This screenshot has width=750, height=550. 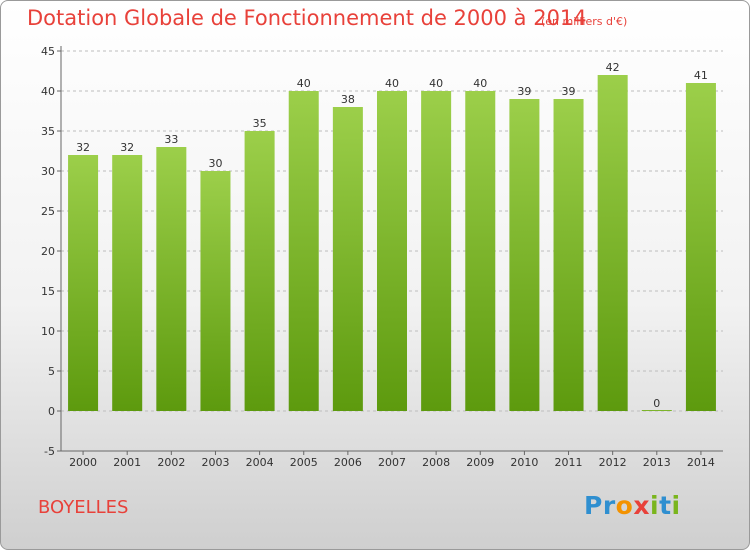 What do you see at coordinates (524, 91) in the screenshot?
I see `value-label-2010: 39` at bounding box center [524, 91].